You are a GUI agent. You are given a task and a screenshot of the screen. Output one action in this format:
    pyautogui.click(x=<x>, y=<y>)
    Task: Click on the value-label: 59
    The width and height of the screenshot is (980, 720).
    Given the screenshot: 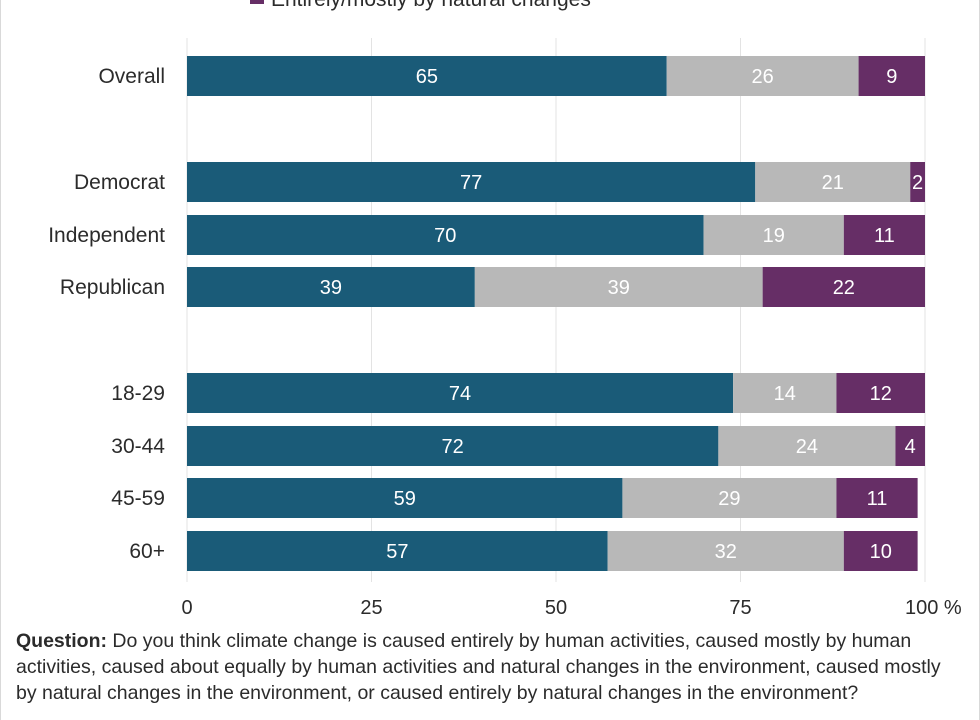 What is the action you would take?
    pyautogui.click(x=405, y=499)
    